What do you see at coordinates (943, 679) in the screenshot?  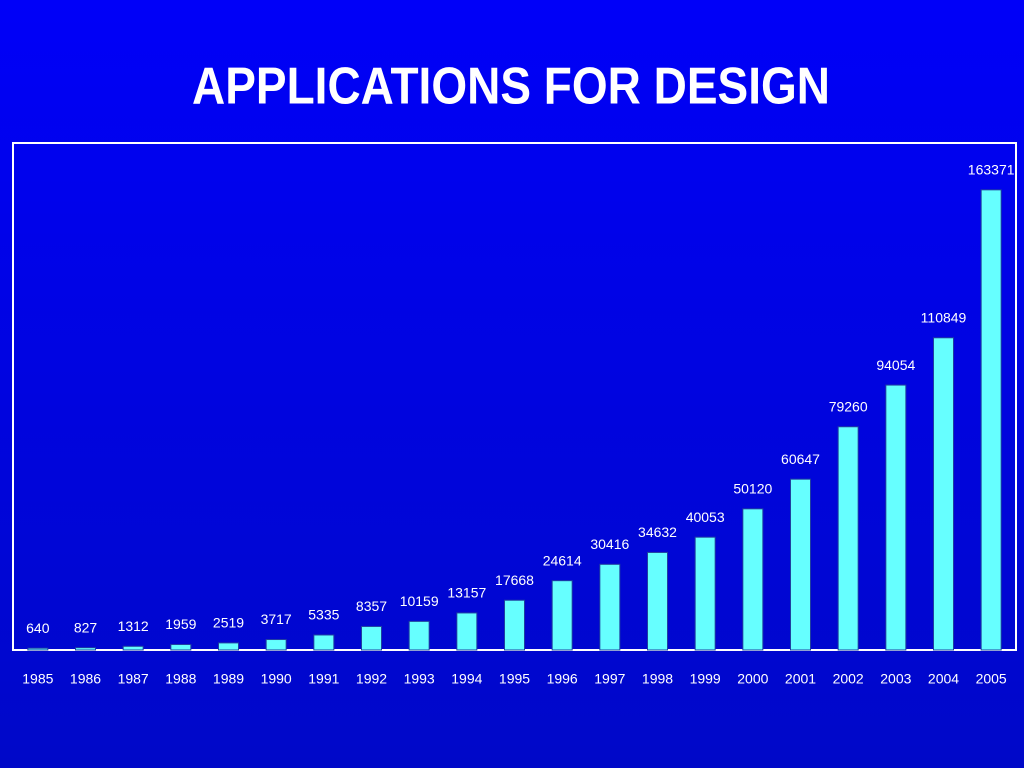 I see `x-tick-label: 2004` at bounding box center [943, 679].